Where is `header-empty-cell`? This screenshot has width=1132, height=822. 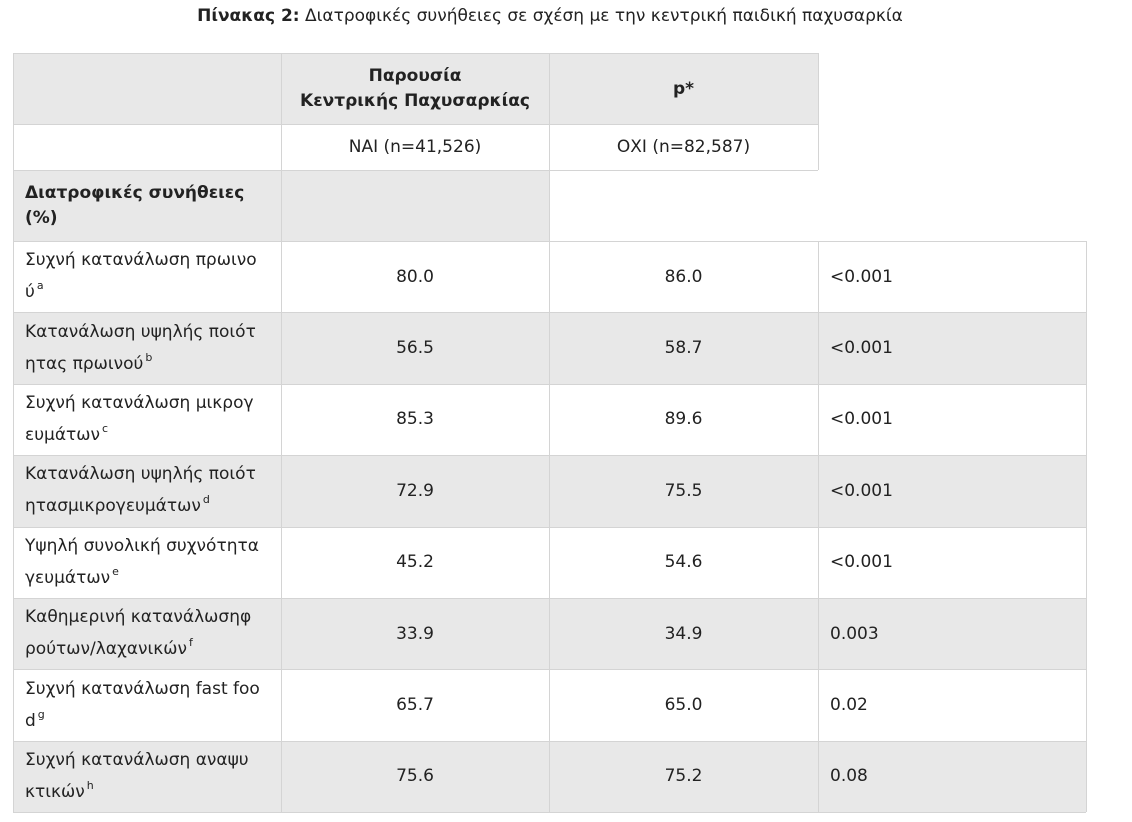
header-empty-cell is located at coordinates (147, 88).